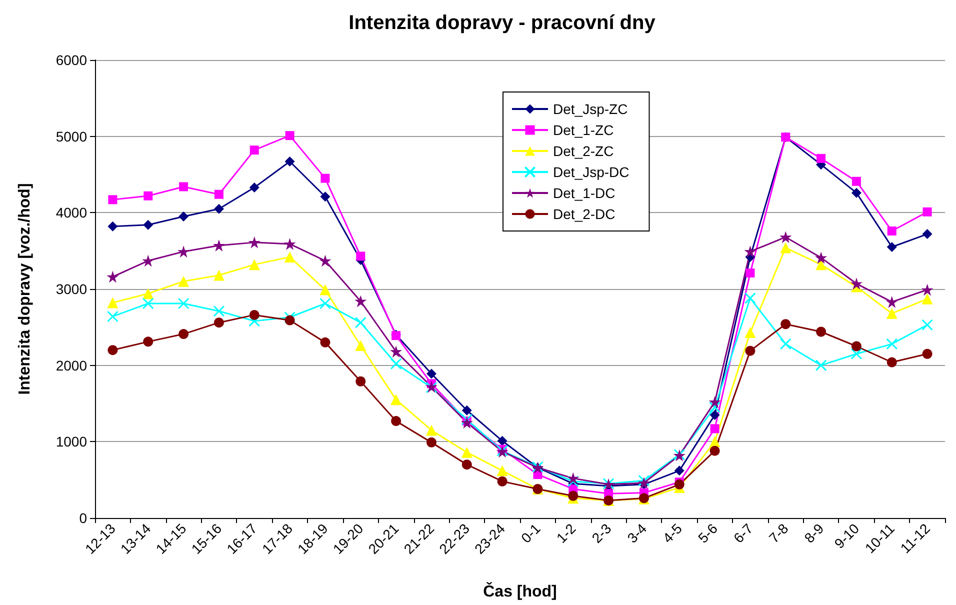 The height and width of the screenshot is (605, 956). What do you see at coordinates (779, 533) in the screenshot?
I see `x-tick-label: 7-8` at bounding box center [779, 533].